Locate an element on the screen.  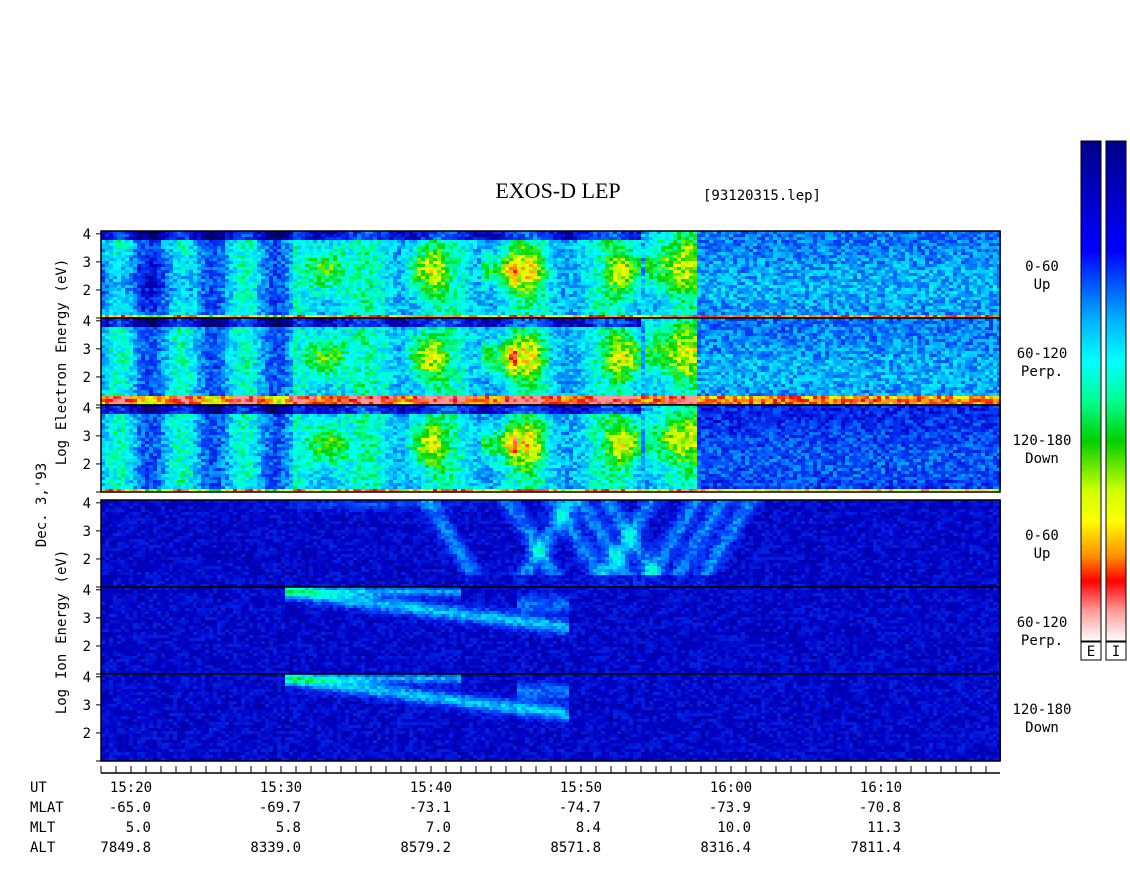
colorbar-I is located at coordinates (1116, 391).